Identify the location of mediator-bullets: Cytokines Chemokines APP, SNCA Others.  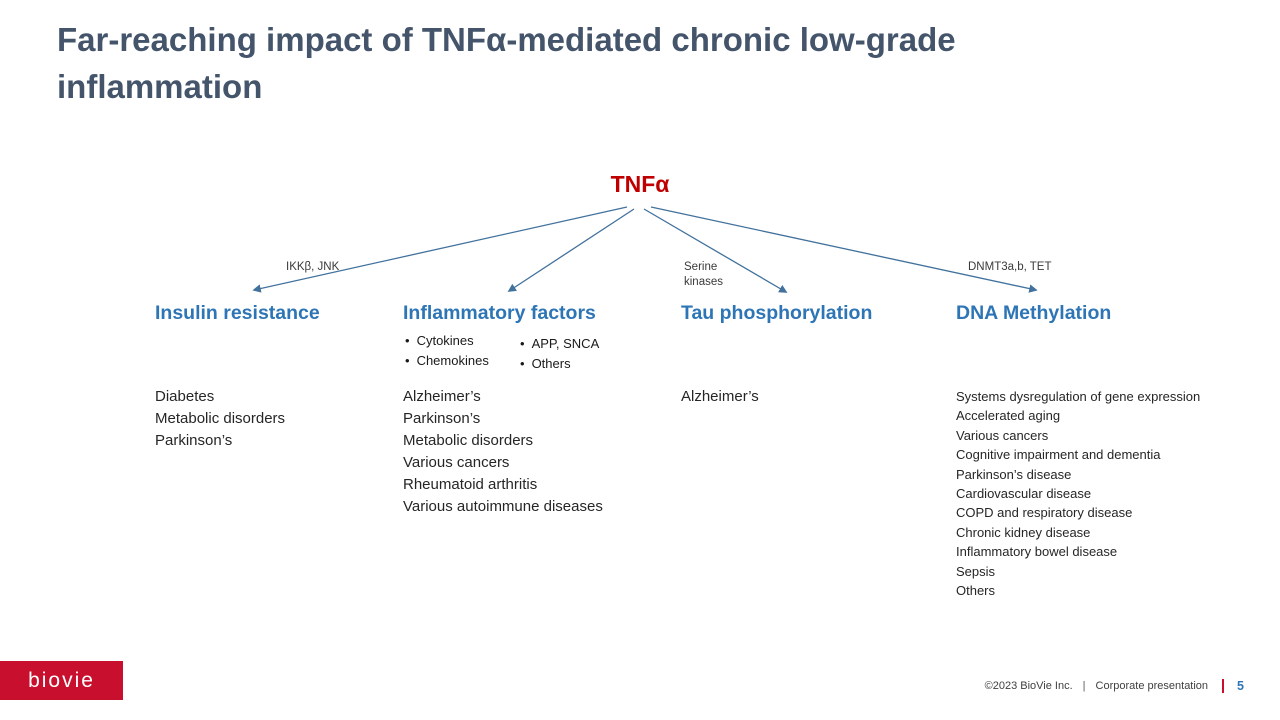
(502, 352).